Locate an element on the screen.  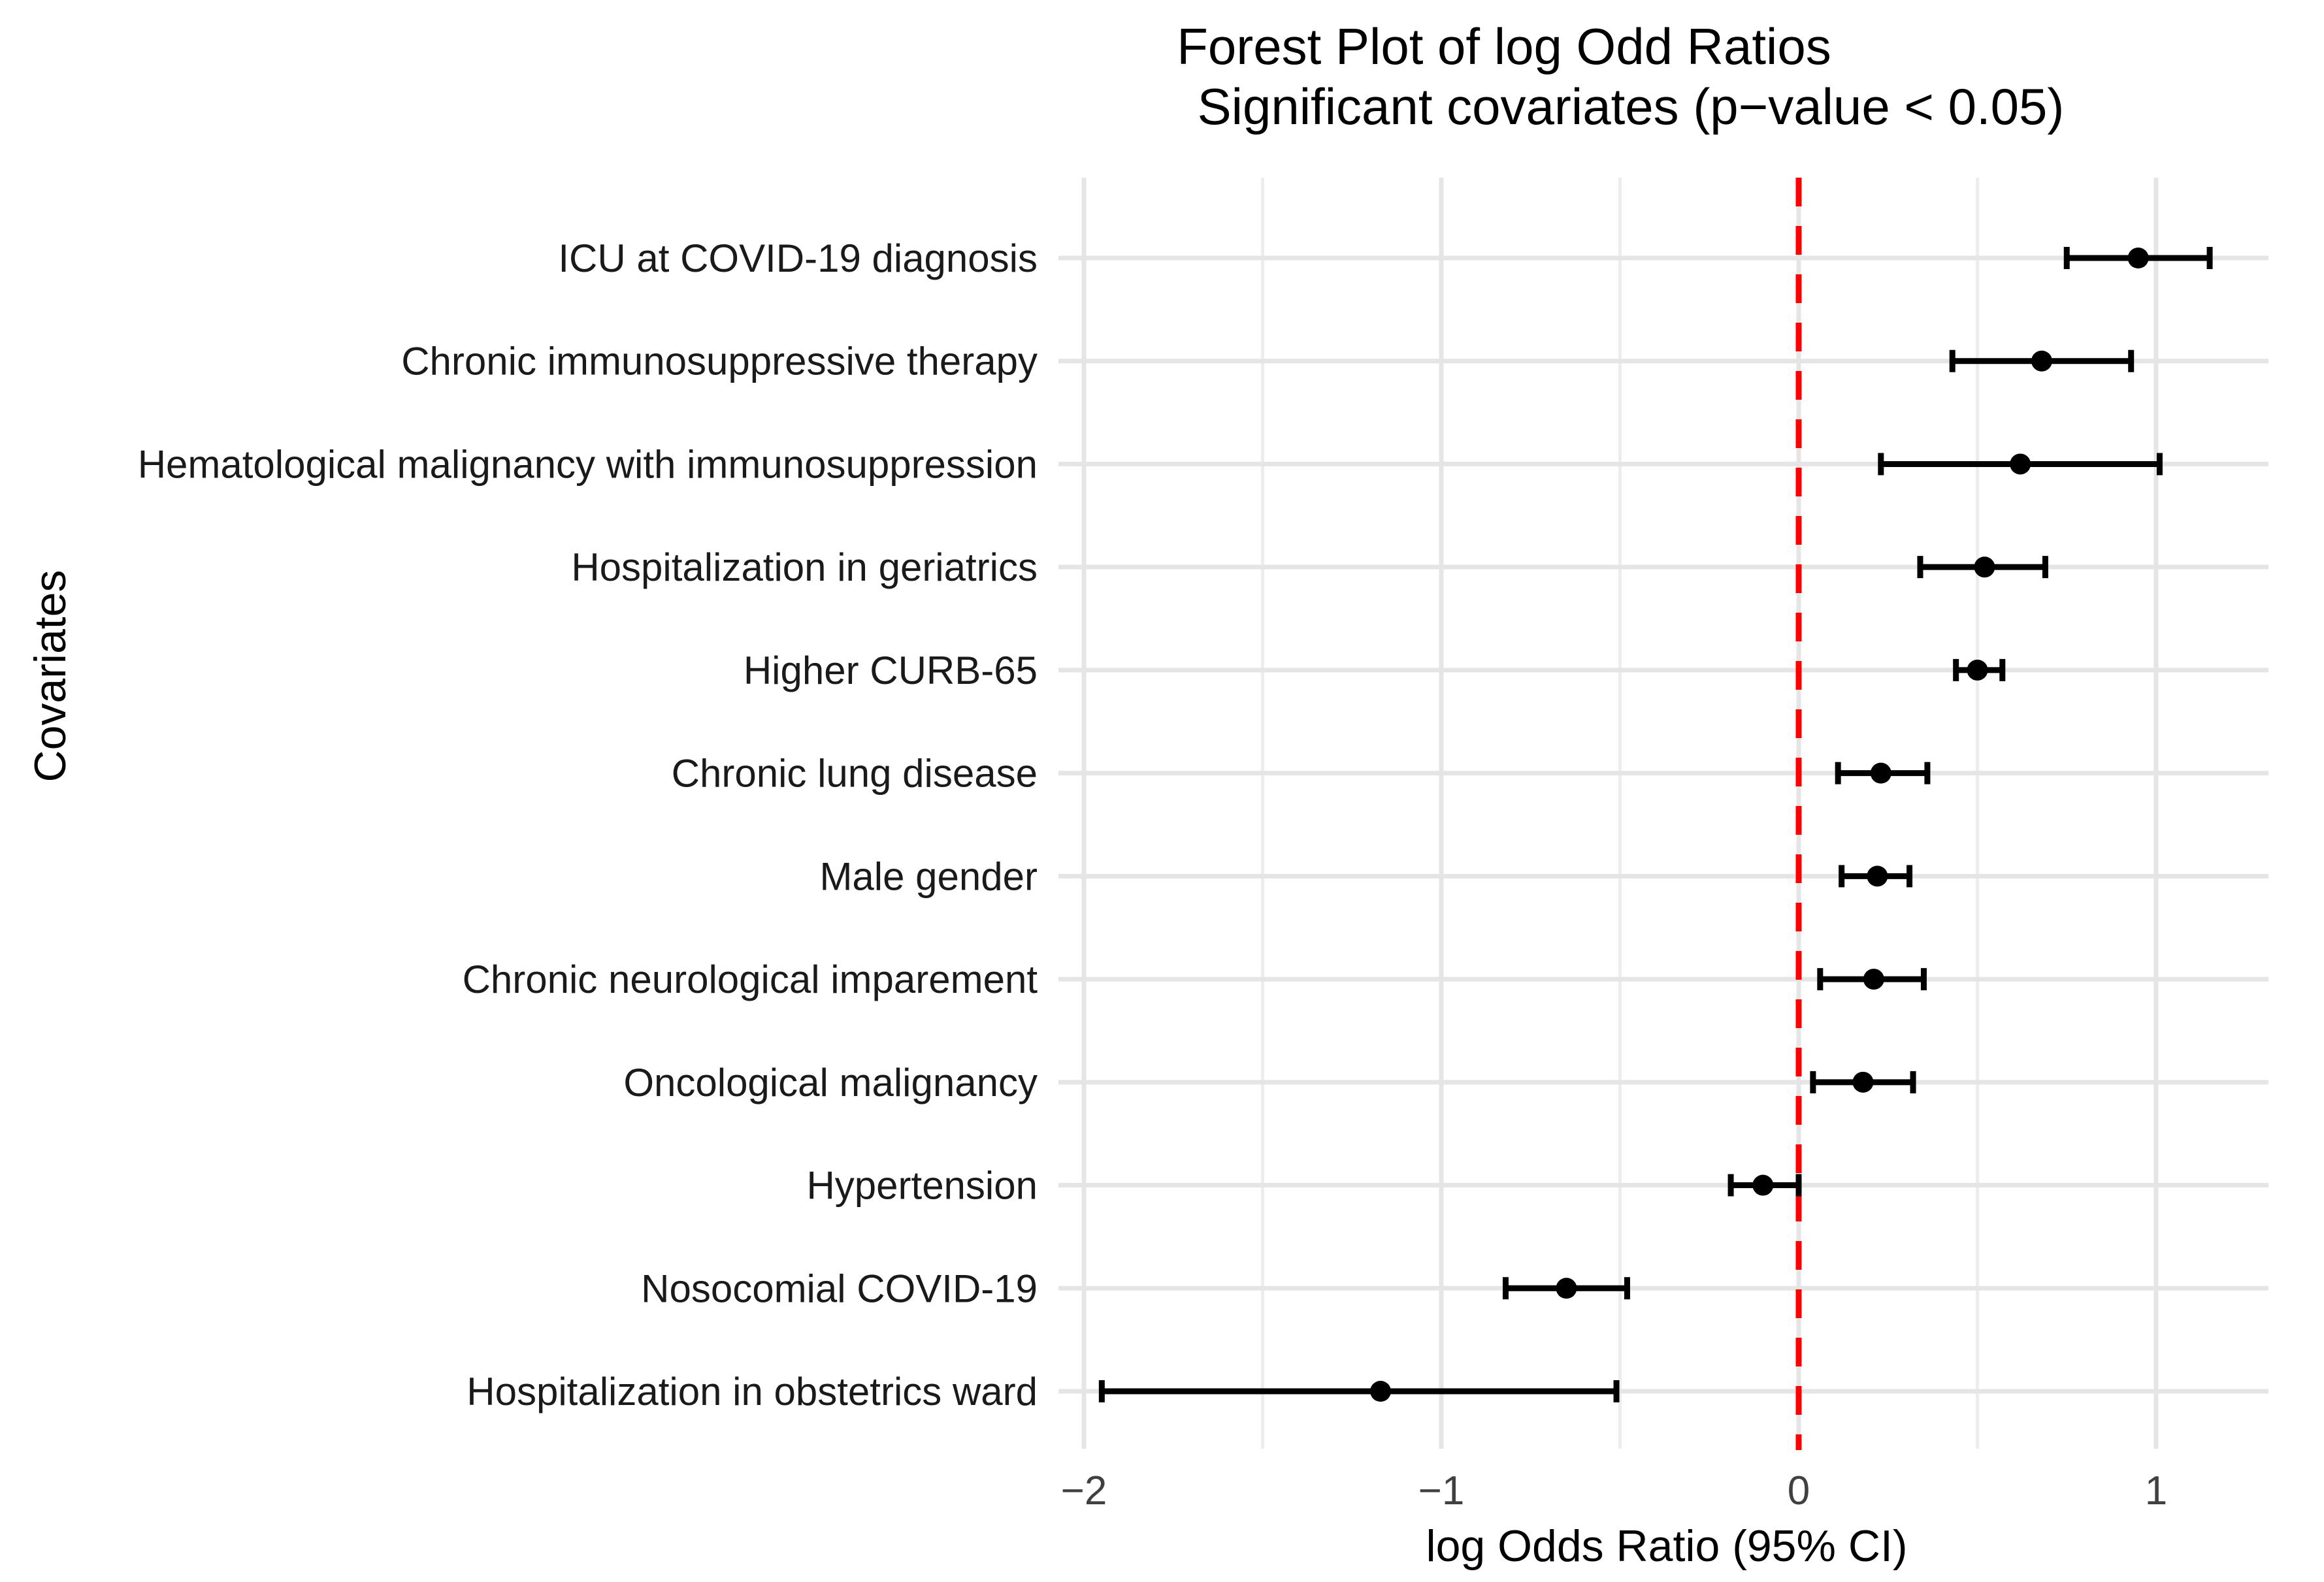
x-axis-tick-label: 0 is located at coordinates (1799, 1490).